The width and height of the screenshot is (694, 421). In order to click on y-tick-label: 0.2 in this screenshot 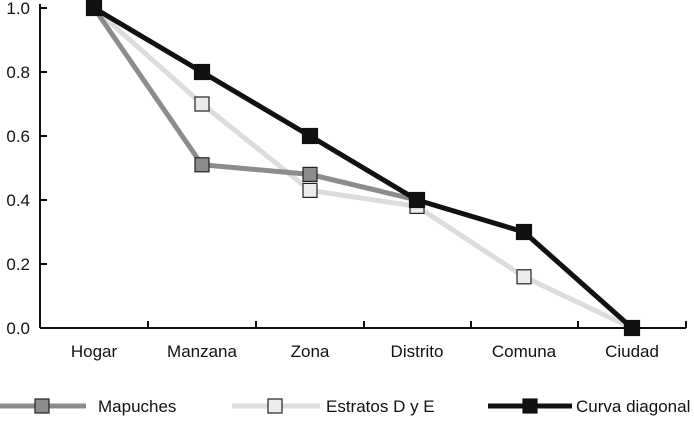, I will do `click(18, 264)`.